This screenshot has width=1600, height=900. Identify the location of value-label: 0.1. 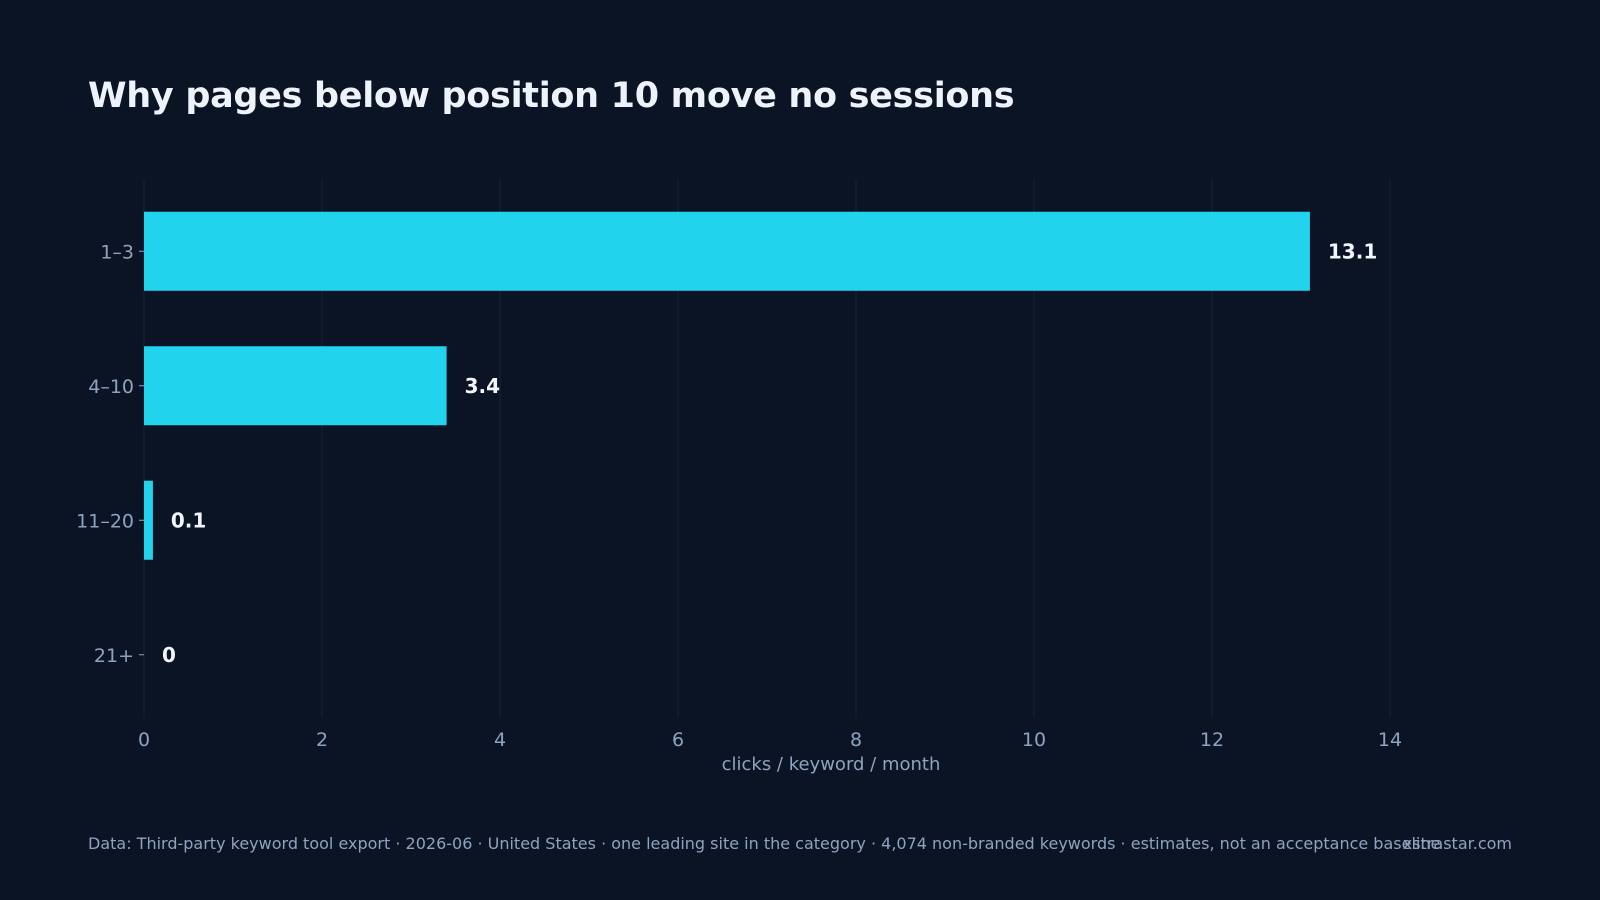
(188, 520).